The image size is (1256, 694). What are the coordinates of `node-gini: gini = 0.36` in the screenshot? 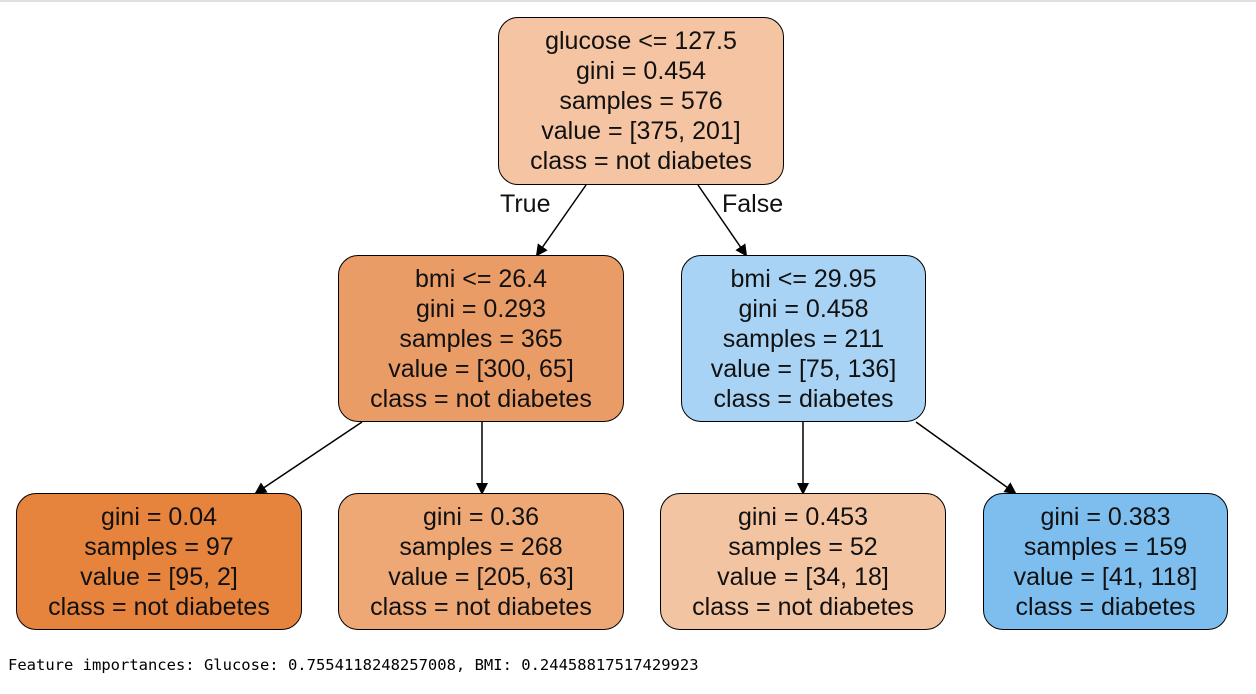 It's located at (481, 516).